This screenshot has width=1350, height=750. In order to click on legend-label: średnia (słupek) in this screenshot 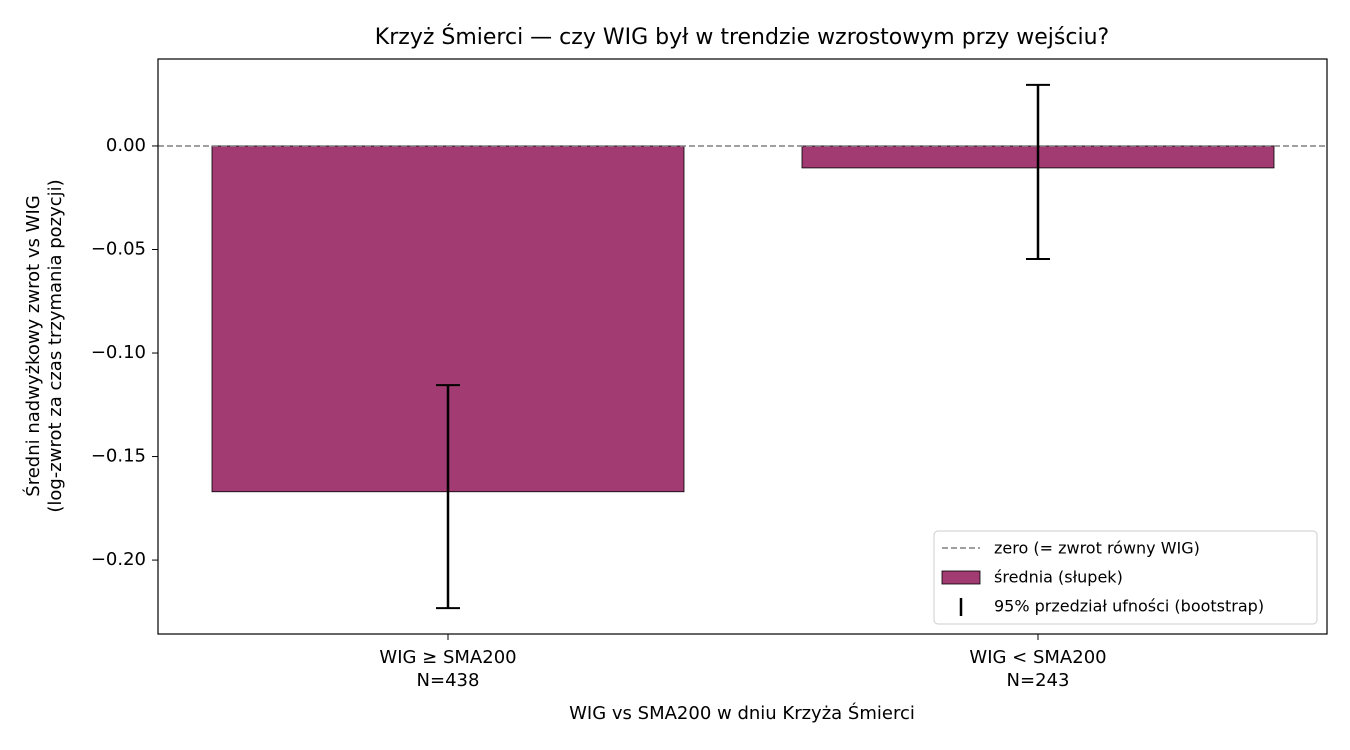, I will do `click(1058, 577)`.